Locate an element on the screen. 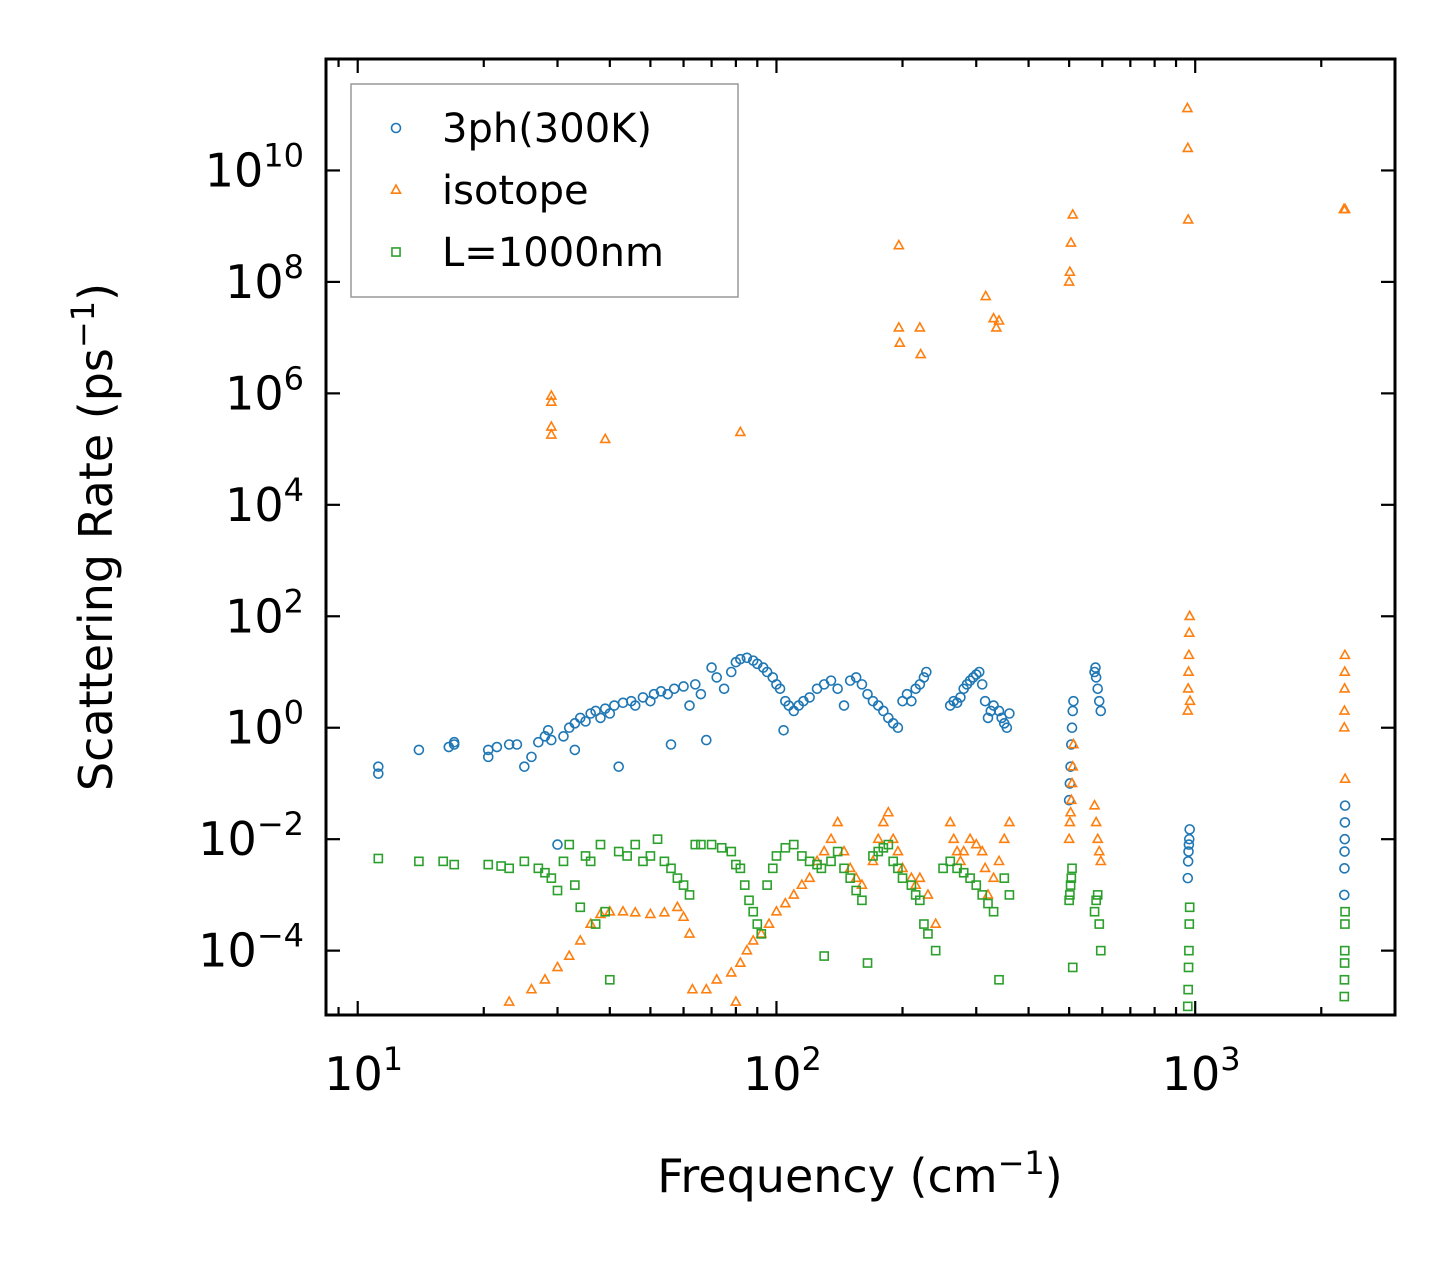 The height and width of the screenshot is (1265, 1455). legend-label: isotope is located at coordinates (515, 191).